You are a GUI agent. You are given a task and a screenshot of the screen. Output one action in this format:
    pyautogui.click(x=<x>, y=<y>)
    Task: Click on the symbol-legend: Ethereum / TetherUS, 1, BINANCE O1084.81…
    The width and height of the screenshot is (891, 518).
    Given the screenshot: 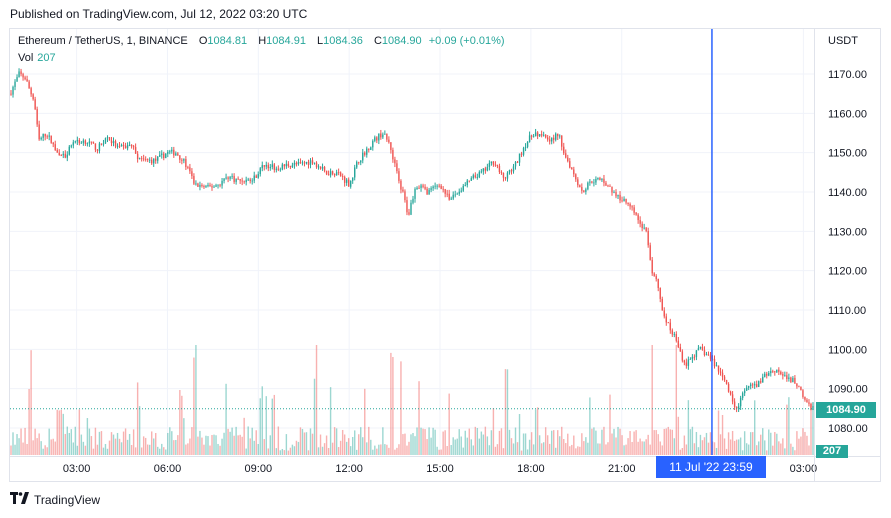 What is the action you would take?
    pyautogui.click(x=261, y=41)
    